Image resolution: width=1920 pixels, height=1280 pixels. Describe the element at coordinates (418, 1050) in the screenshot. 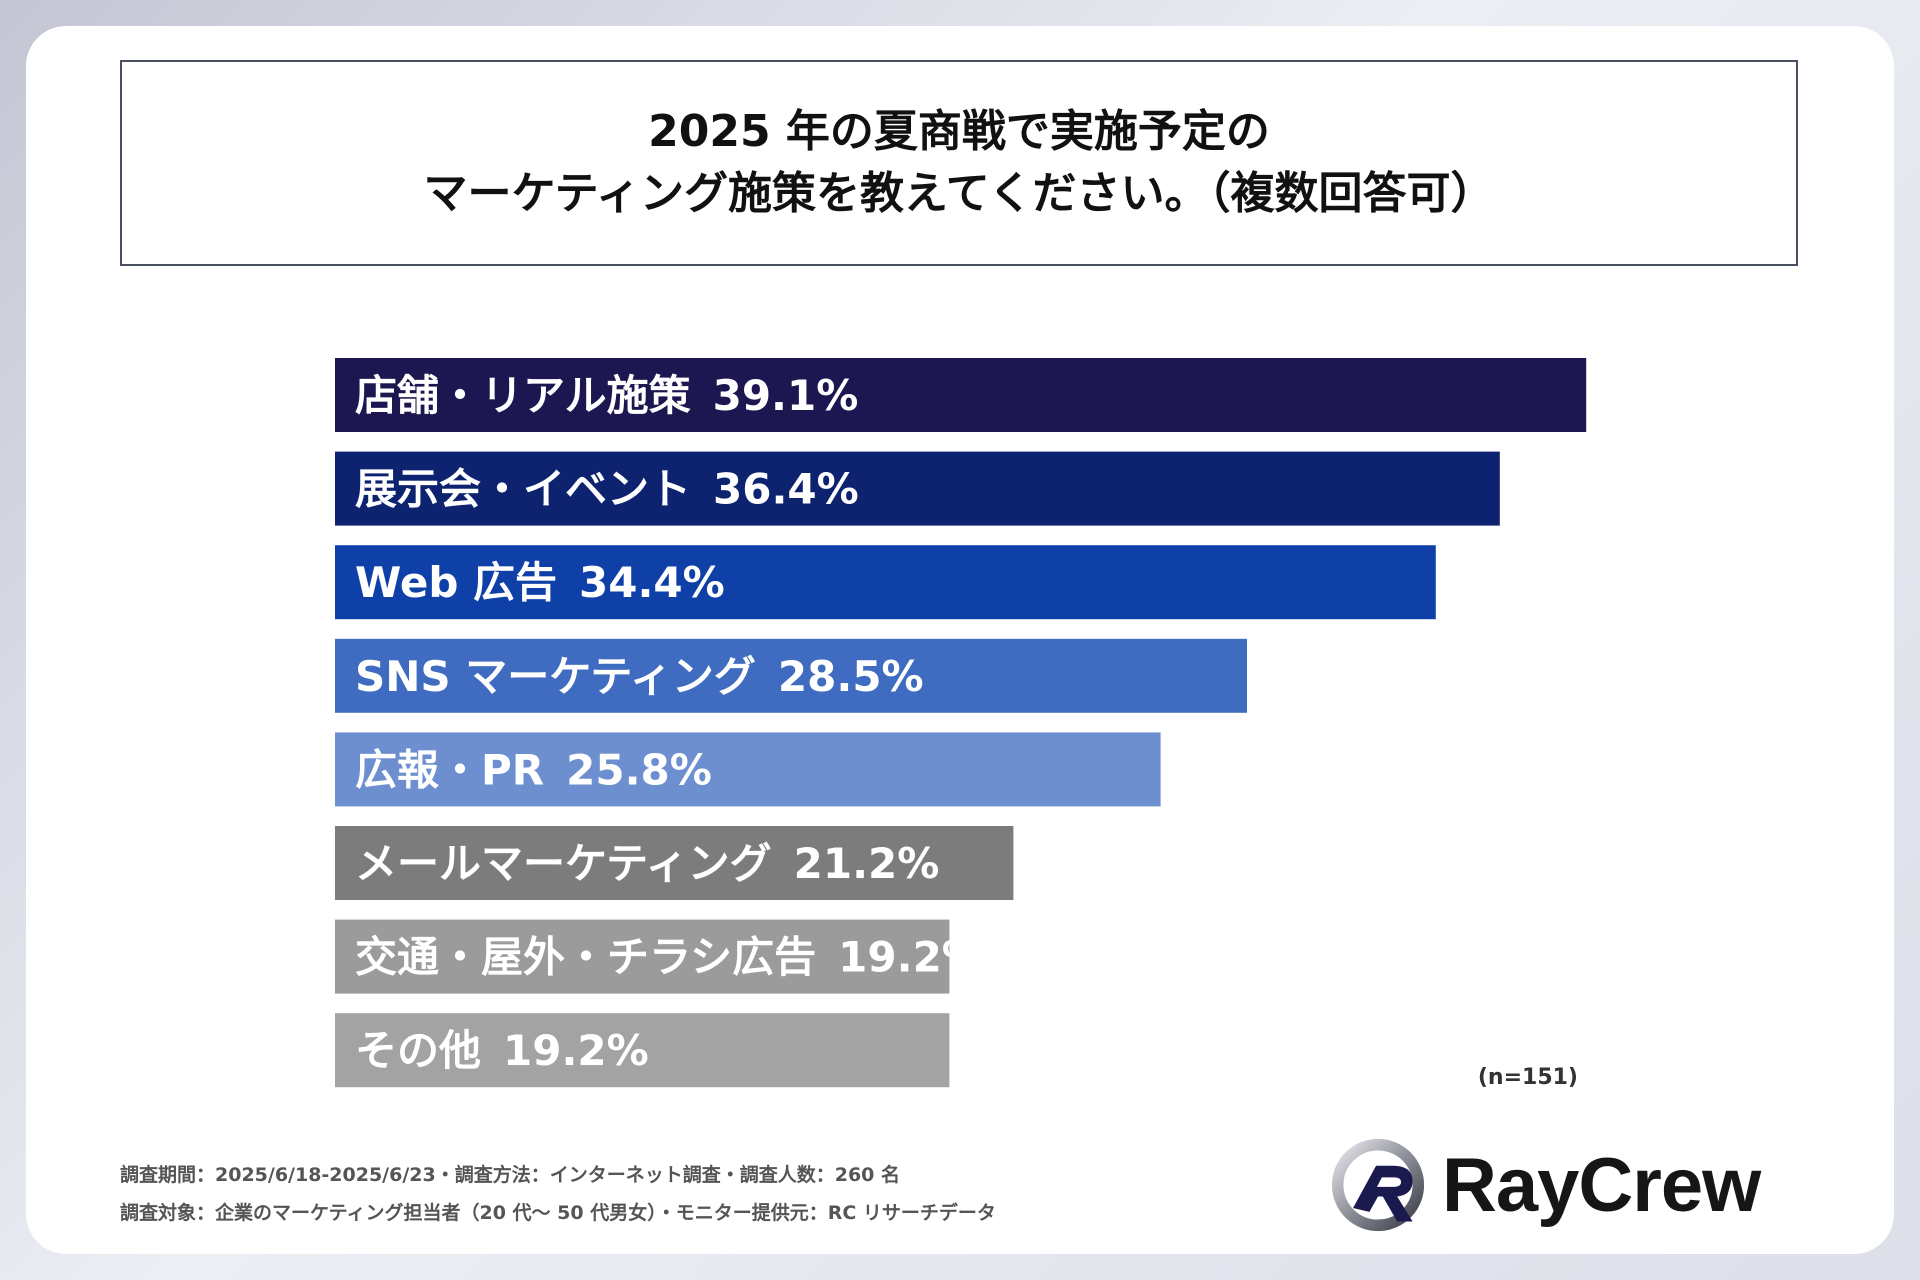

I see `bar-category-8: その他` at that location.